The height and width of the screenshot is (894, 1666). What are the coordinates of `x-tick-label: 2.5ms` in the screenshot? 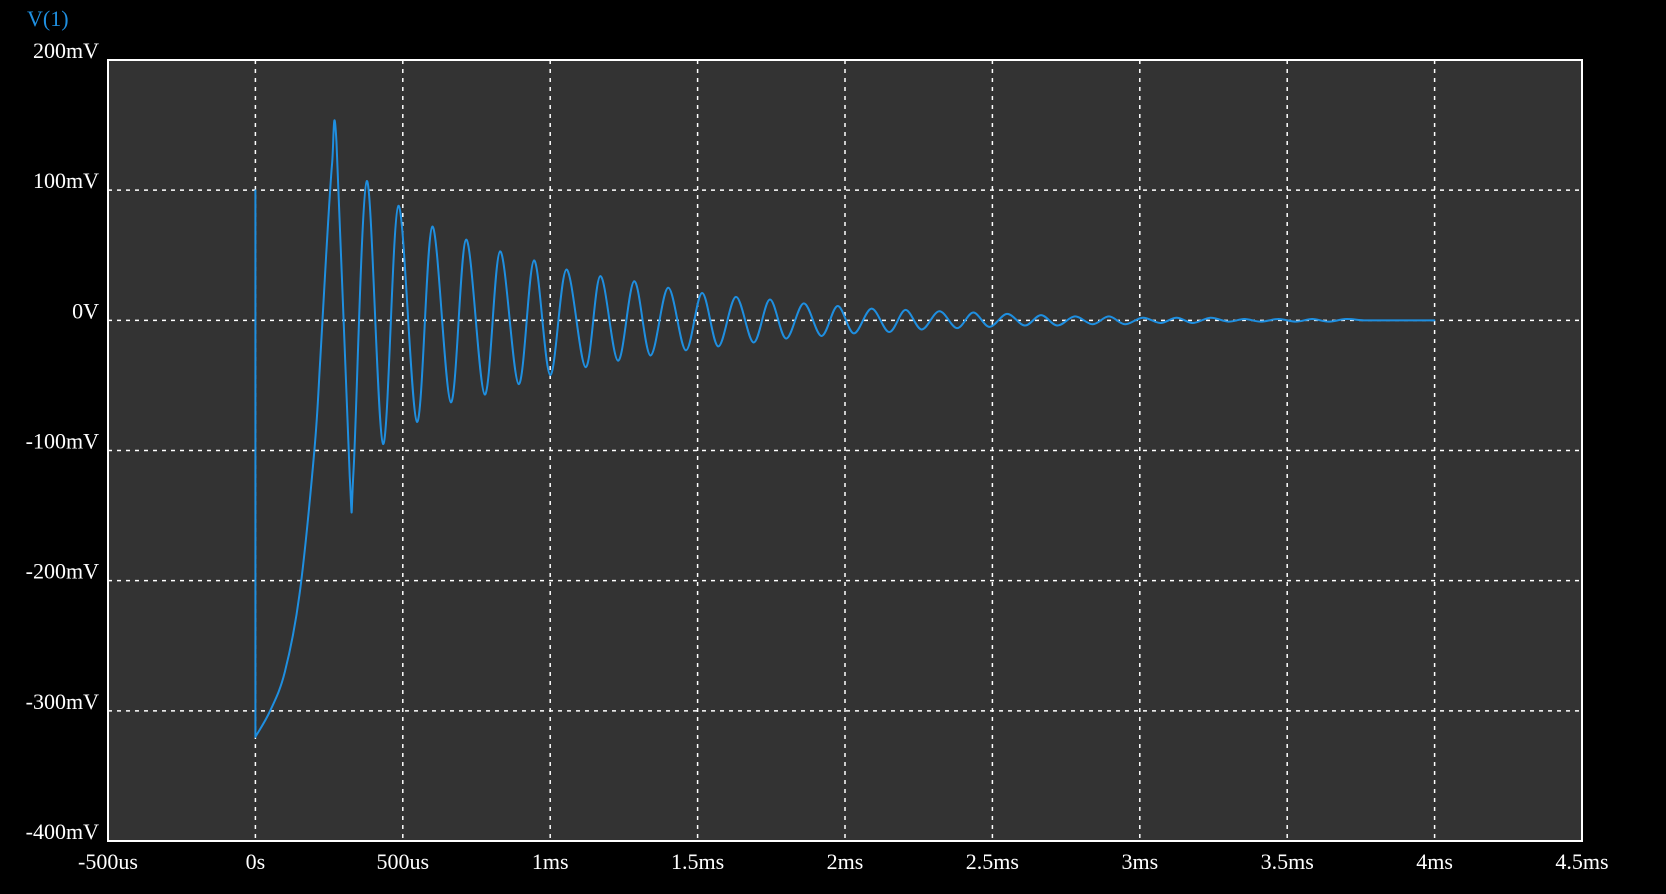 It's located at (992, 861).